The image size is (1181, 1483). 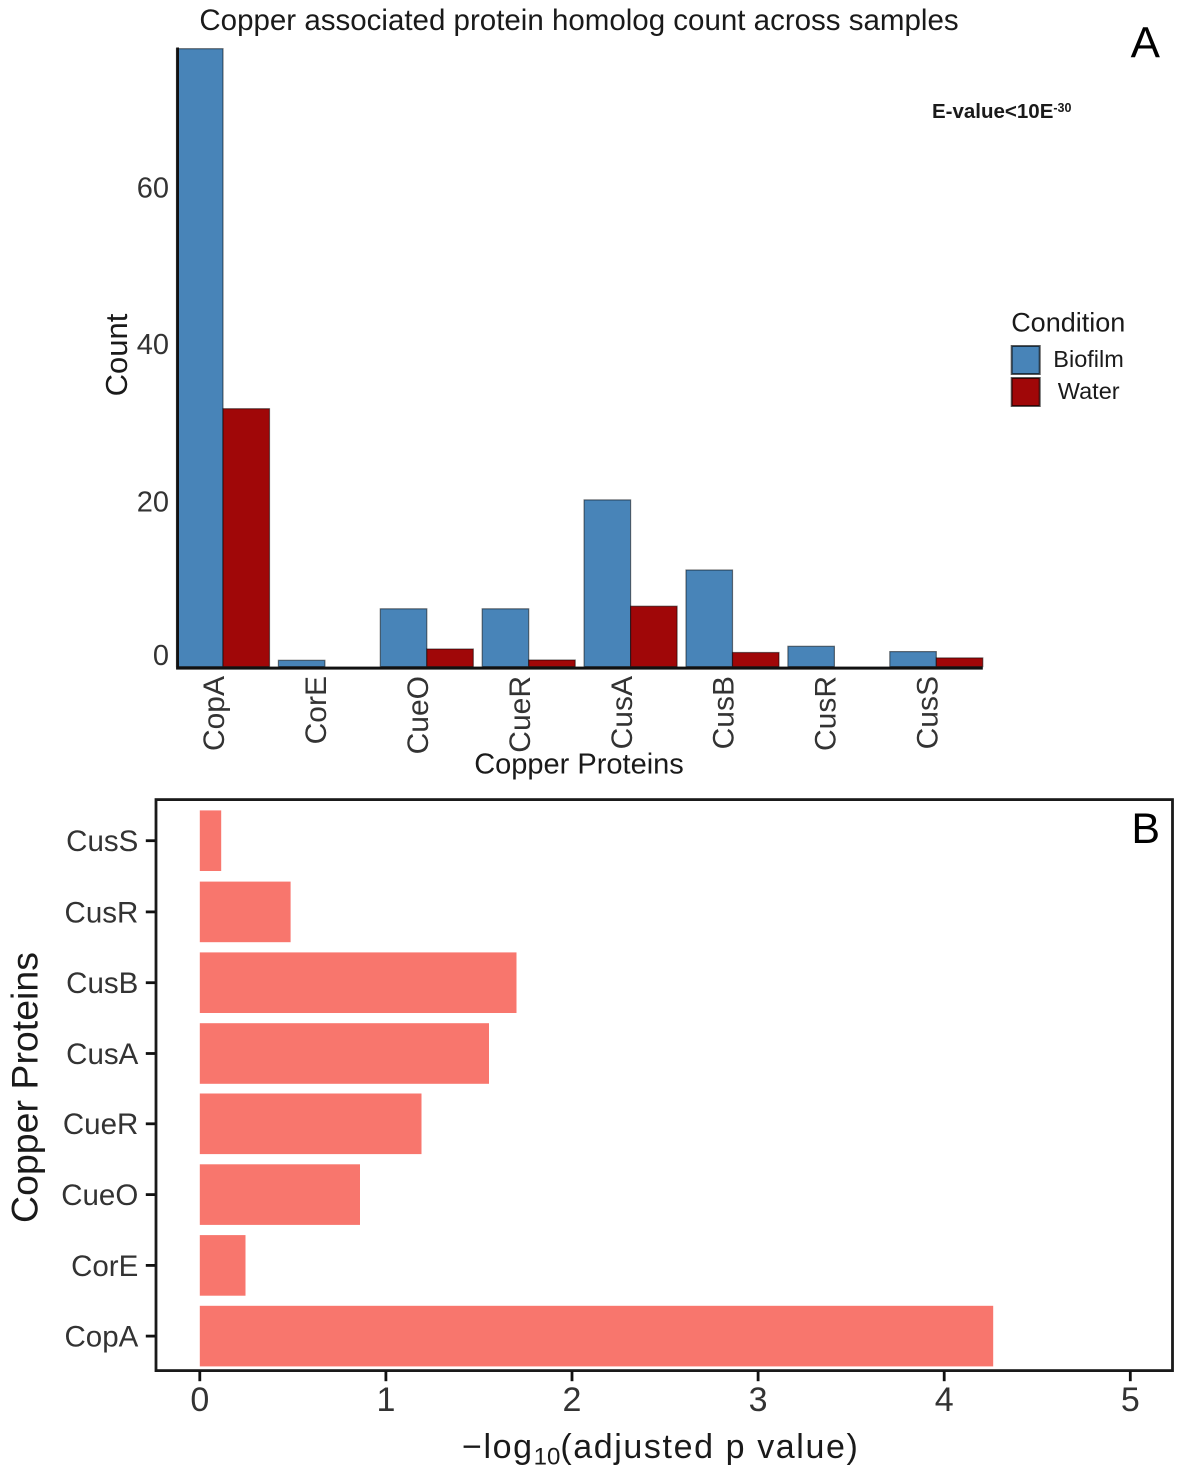 I want to click on svg-text: 20, so click(x=153, y=503).